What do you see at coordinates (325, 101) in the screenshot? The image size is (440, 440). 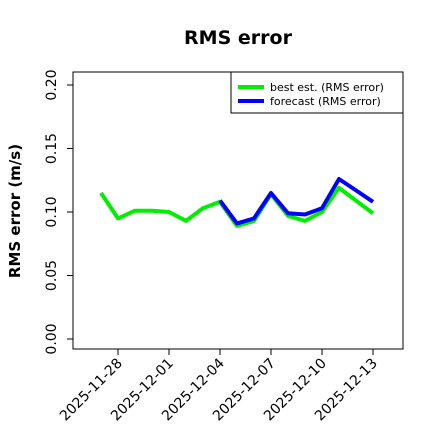 I see `legend-label-forecast: forecast (RMS error)` at bounding box center [325, 101].